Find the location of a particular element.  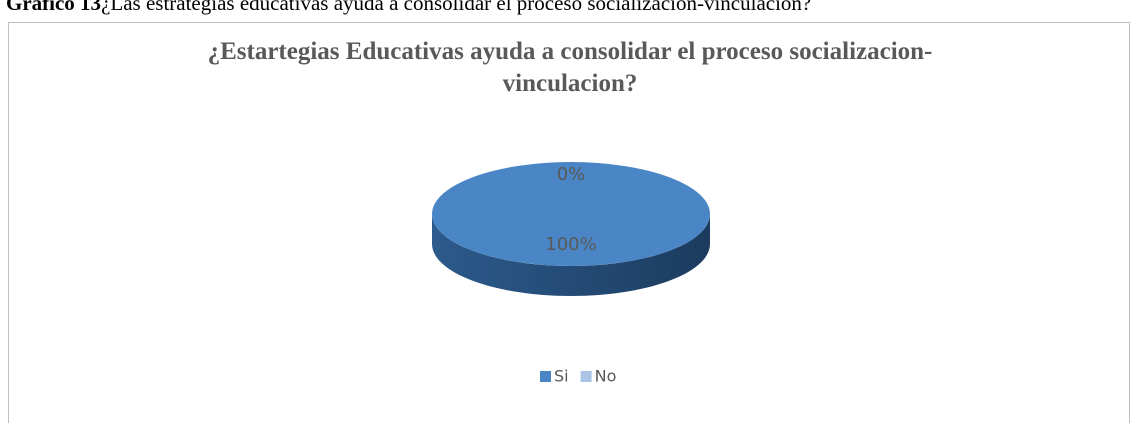

chart: 100% 0% Si No is located at coordinates (571, 274).